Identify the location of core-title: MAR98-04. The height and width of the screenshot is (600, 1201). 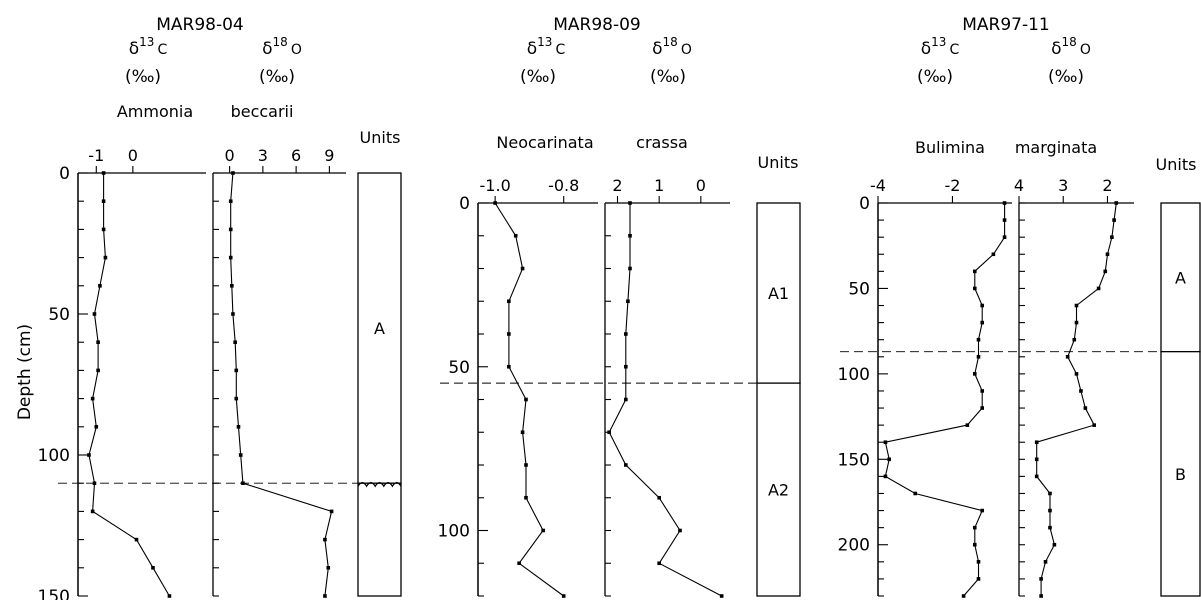
(200, 25).